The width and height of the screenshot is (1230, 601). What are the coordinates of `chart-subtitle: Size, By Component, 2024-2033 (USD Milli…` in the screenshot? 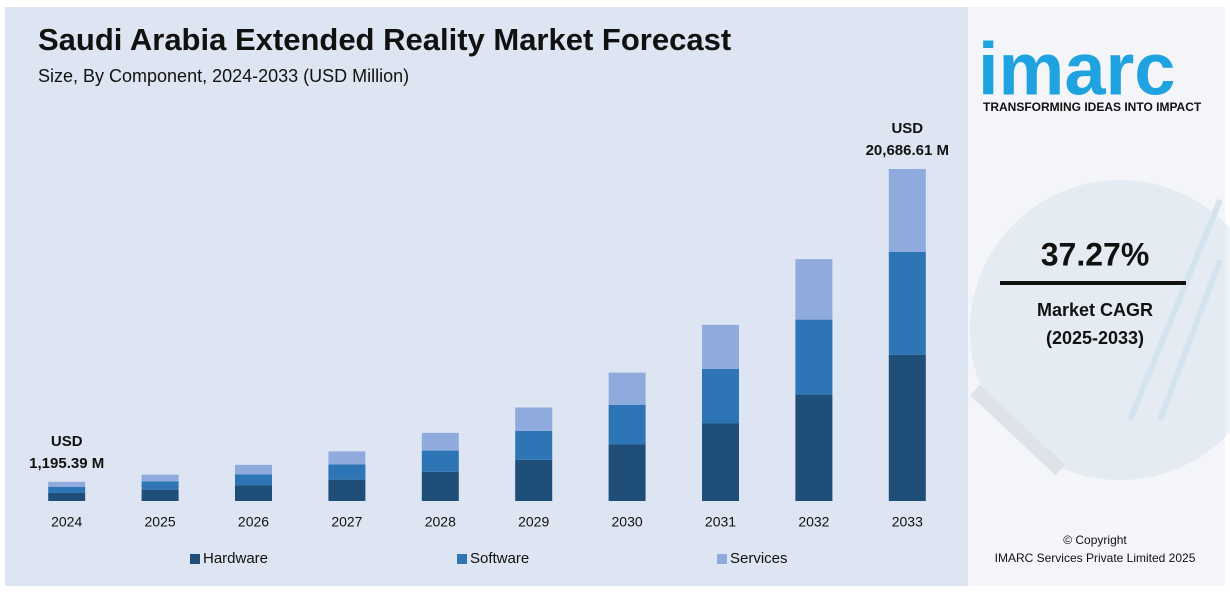 It's located at (223, 76).